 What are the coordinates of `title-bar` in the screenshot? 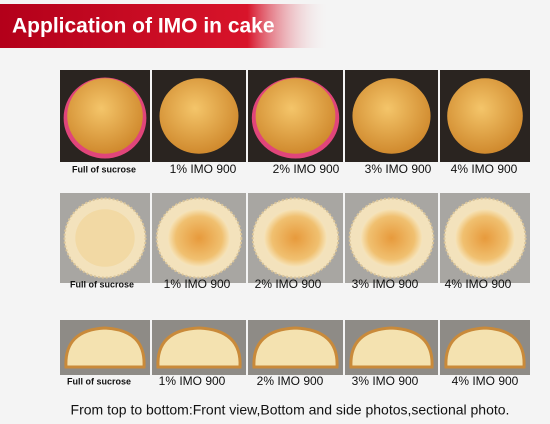 It's located at (165, 26).